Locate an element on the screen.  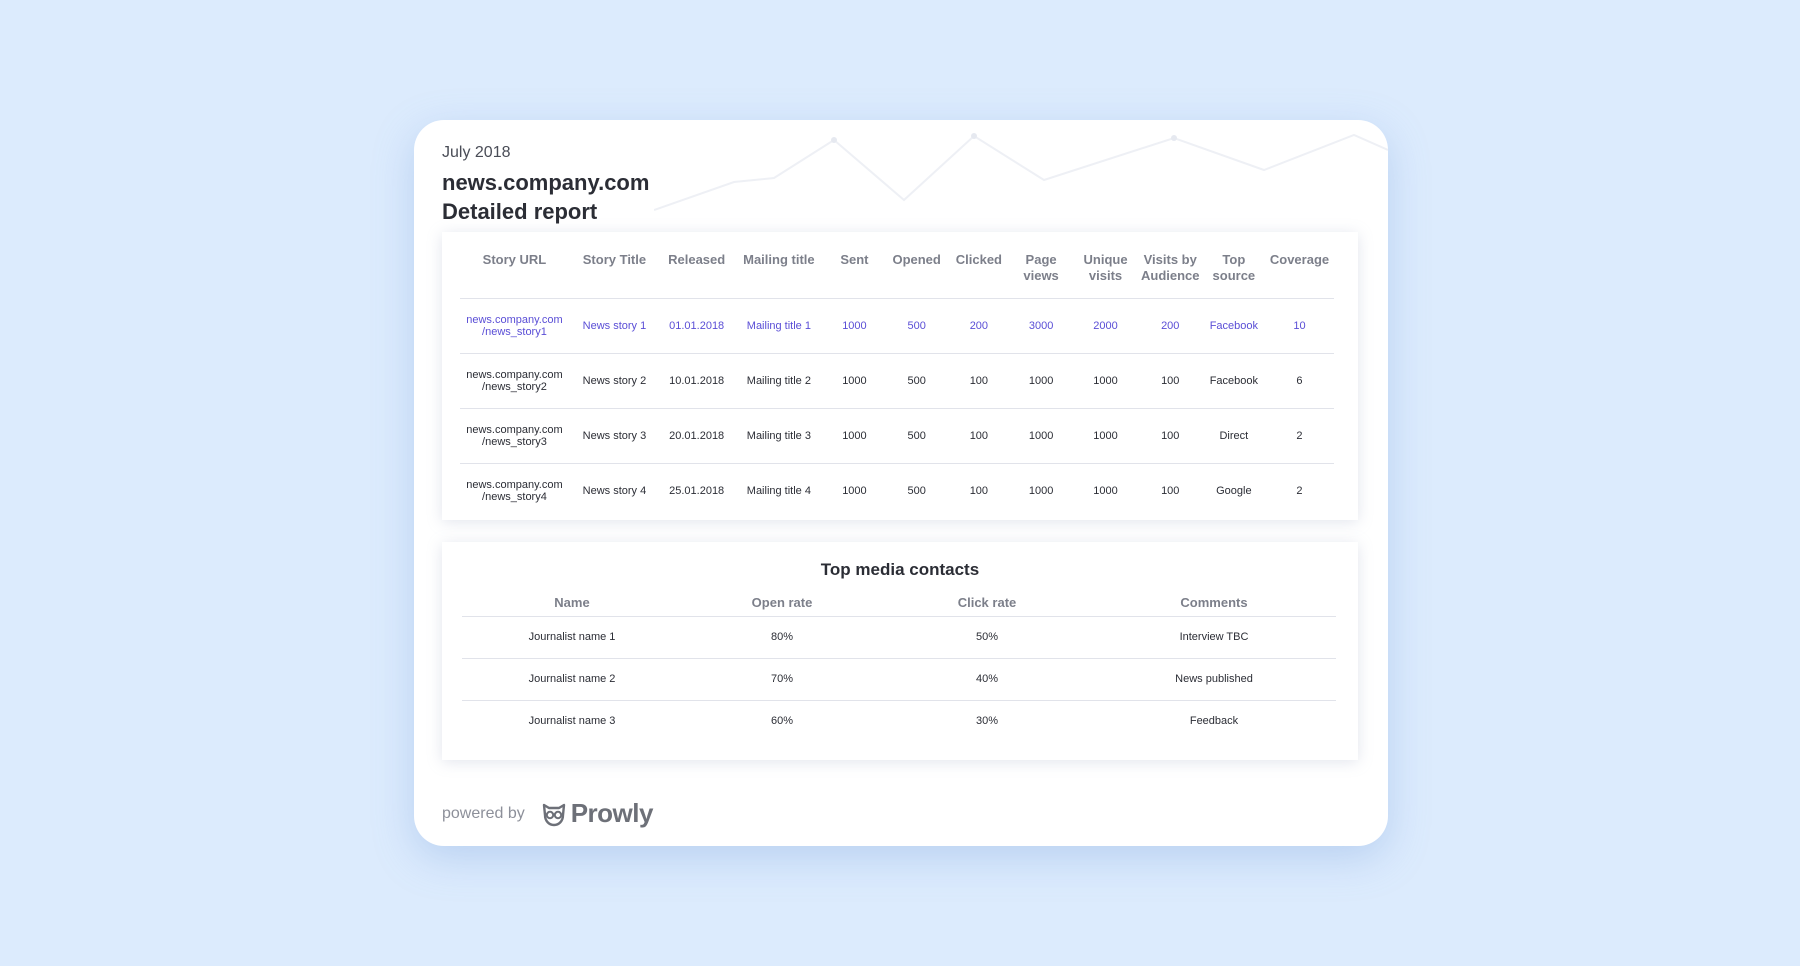
cell-audience: 200 is located at coordinates (1170, 326).